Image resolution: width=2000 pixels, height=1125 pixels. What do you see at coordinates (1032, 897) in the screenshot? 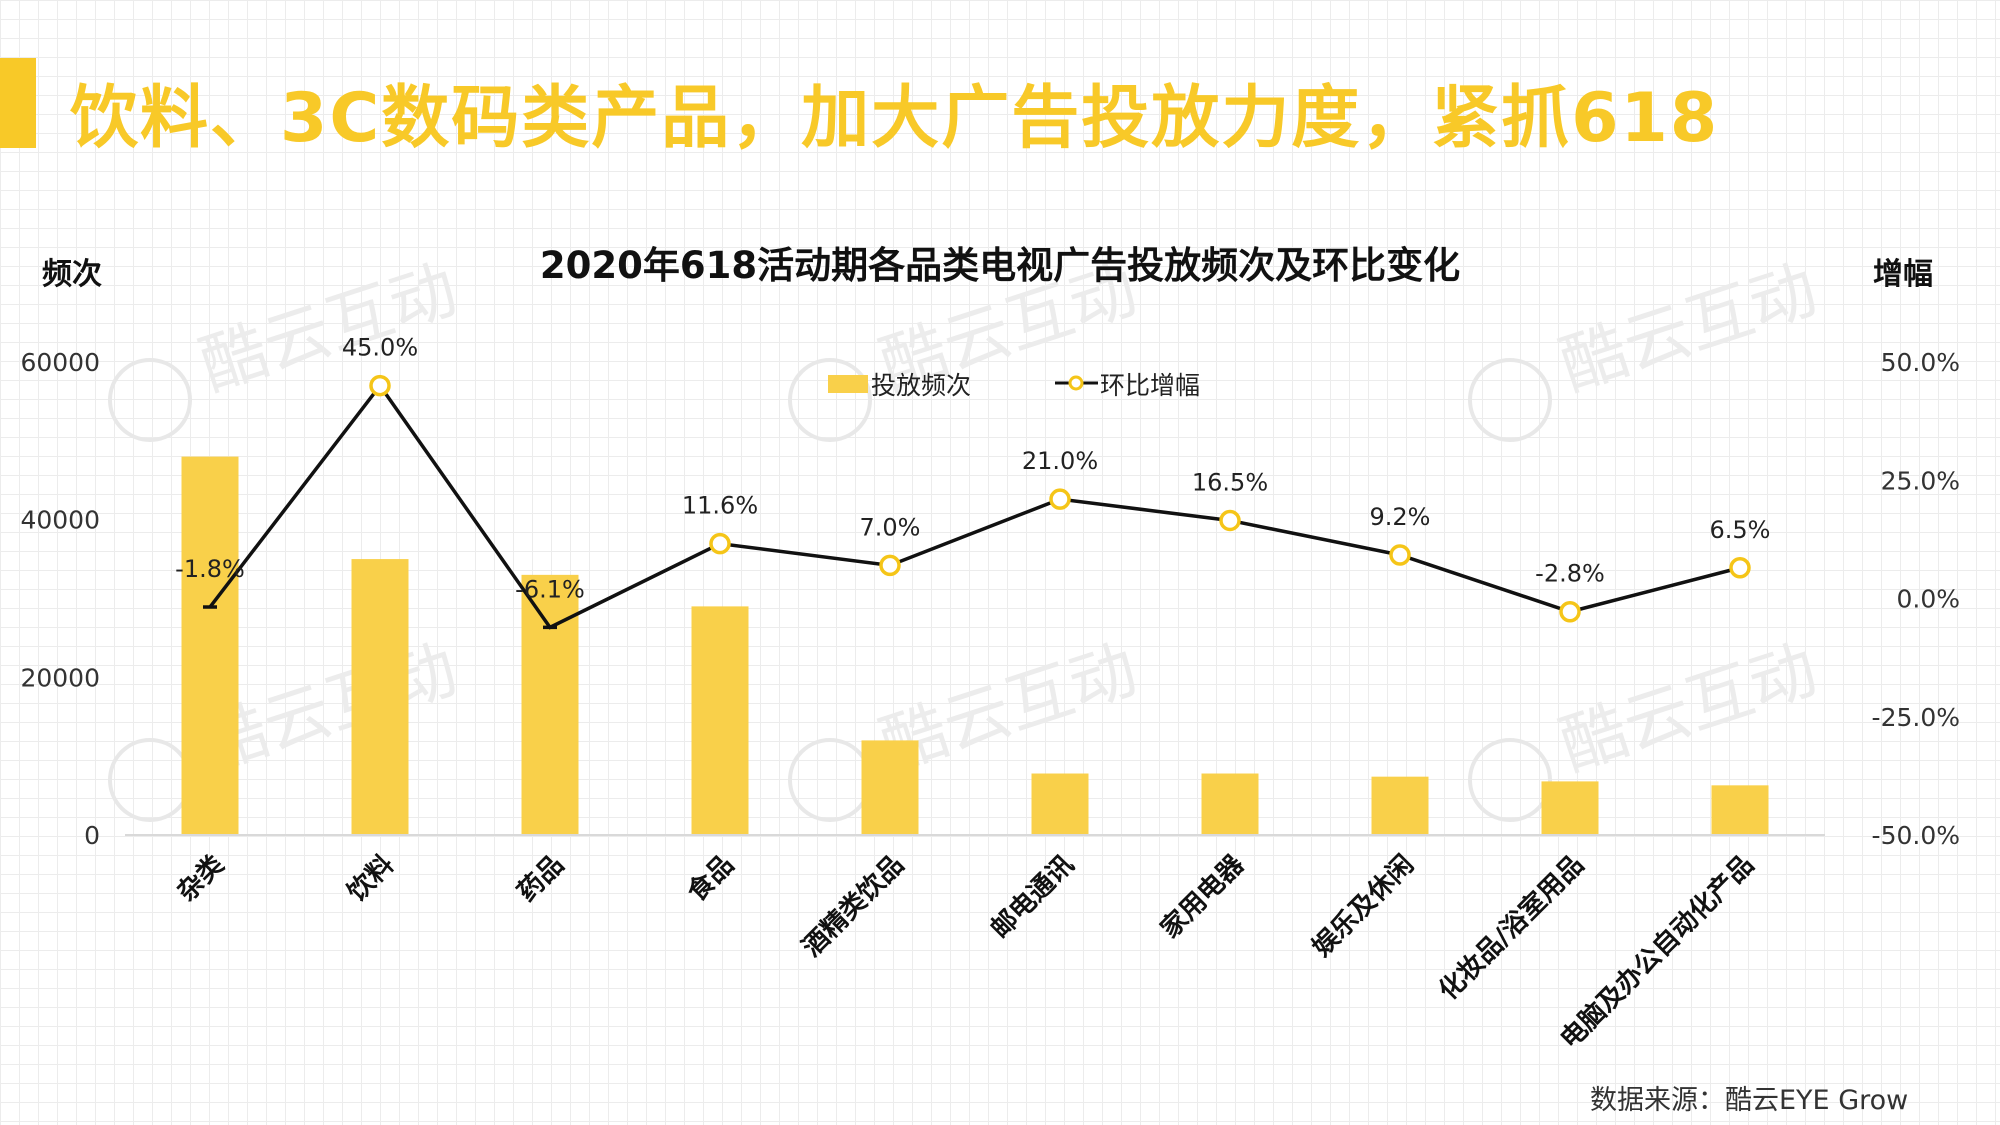
I see `x-tick-label: 邮电通讯` at bounding box center [1032, 897].